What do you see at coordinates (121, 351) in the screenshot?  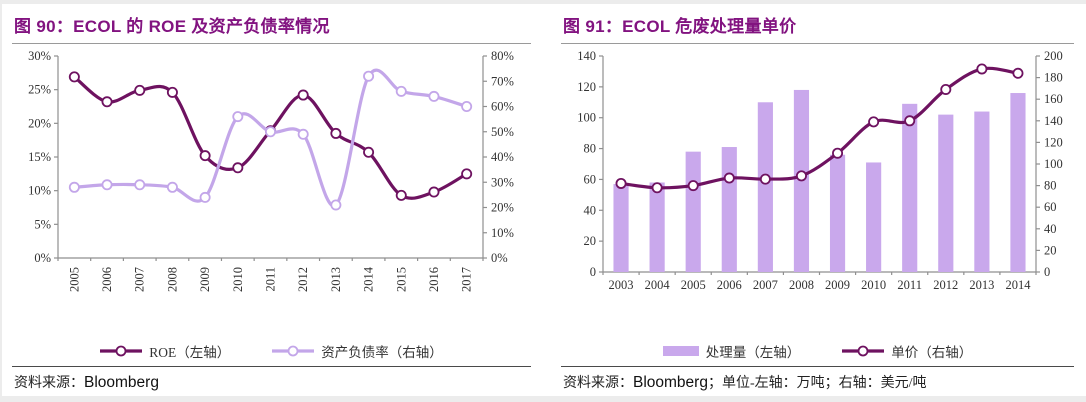 I see `roe-line-marker-icon` at bounding box center [121, 351].